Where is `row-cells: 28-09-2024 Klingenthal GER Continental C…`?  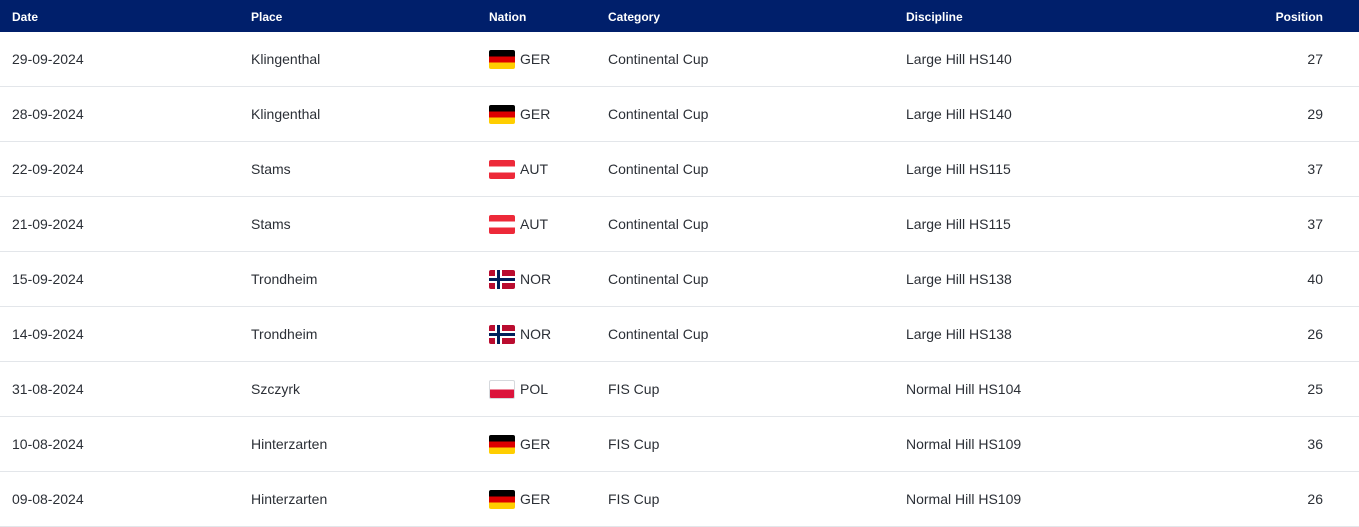
row-cells: 28-09-2024 Klingenthal GER Continental C… is located at coordinates (679, 114).